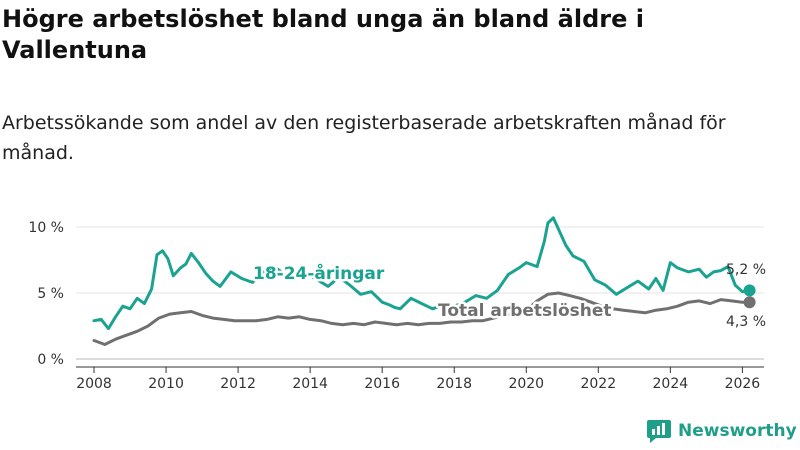  What do you see at coordinates (94, 384) in the screenshot?
I see `x-tick-label: 2008` at bounding box center [94, 384].